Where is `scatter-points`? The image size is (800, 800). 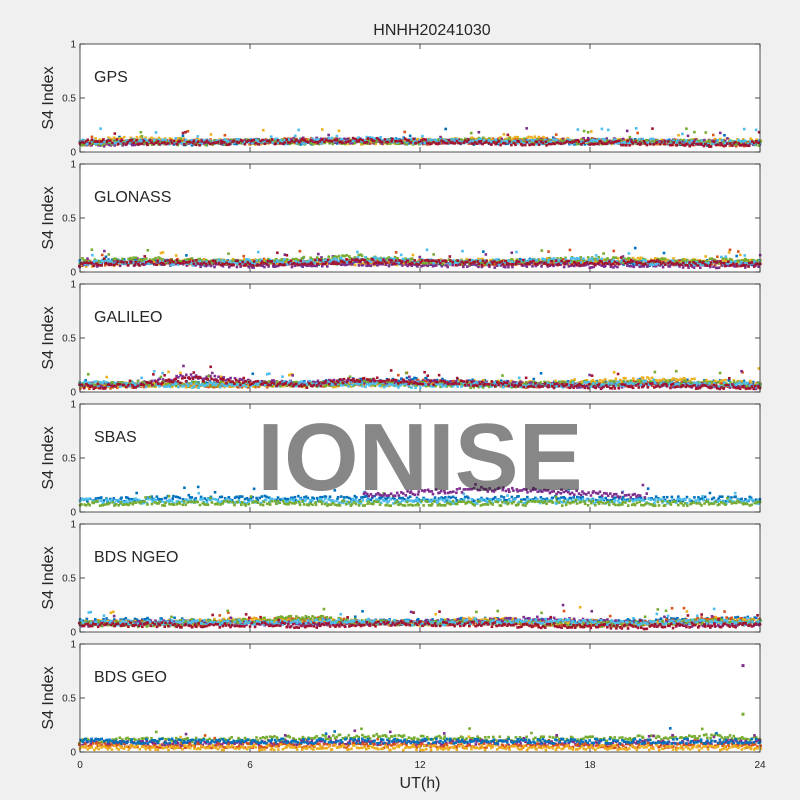 scatter-points is located at coordinates (420, 377).